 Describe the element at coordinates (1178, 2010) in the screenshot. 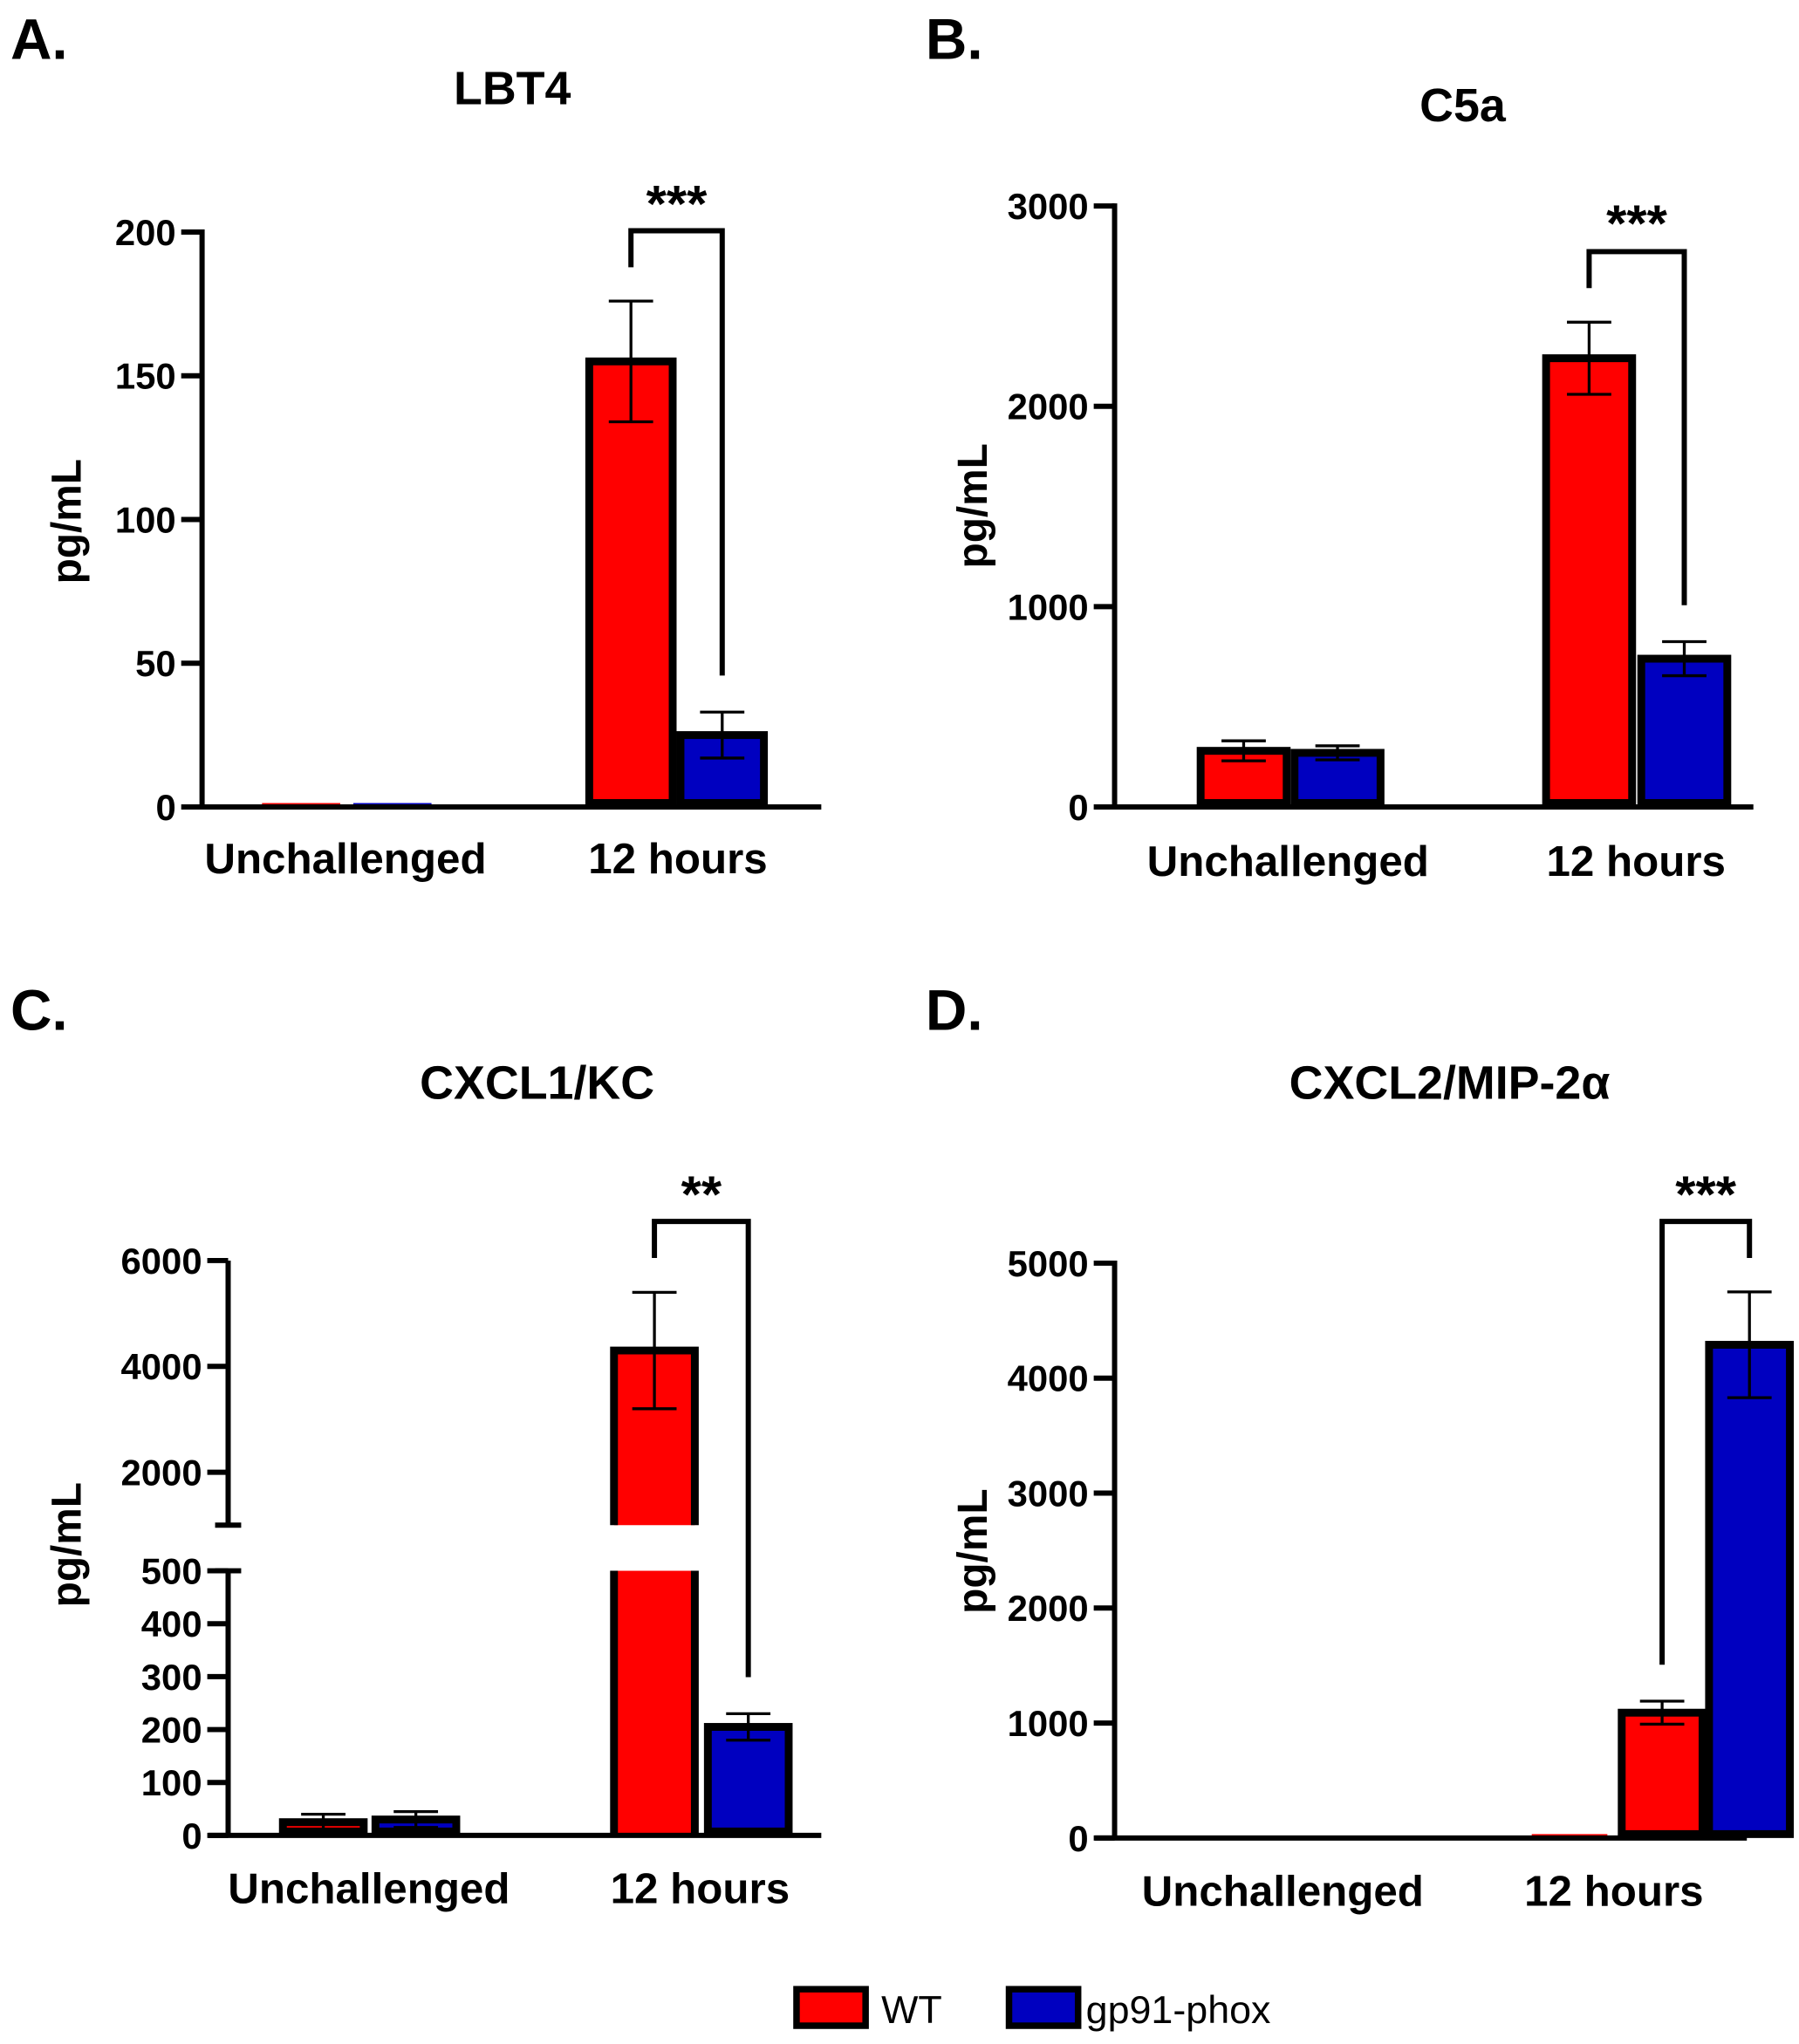

I see `legend-label-gp91: gp91-phox` at that location.